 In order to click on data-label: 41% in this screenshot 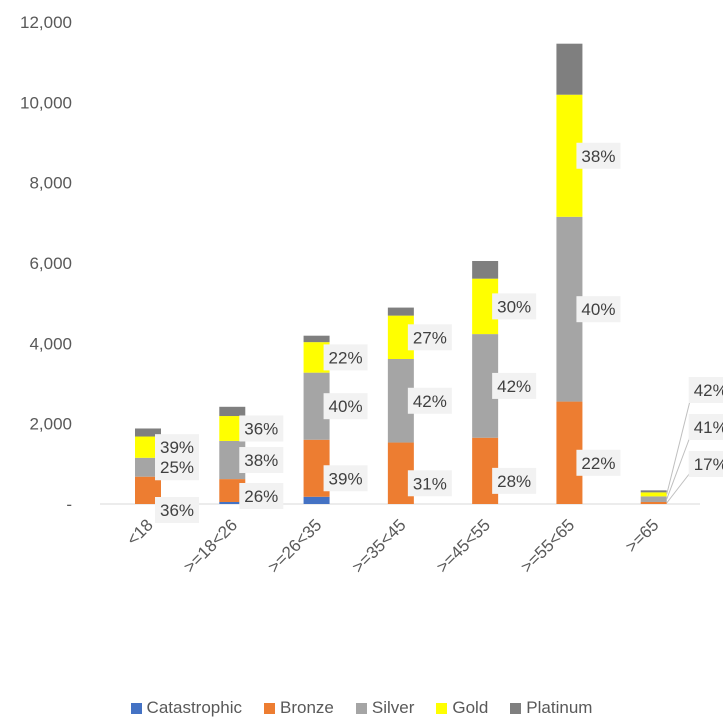, I will do `click(708, 427)`.